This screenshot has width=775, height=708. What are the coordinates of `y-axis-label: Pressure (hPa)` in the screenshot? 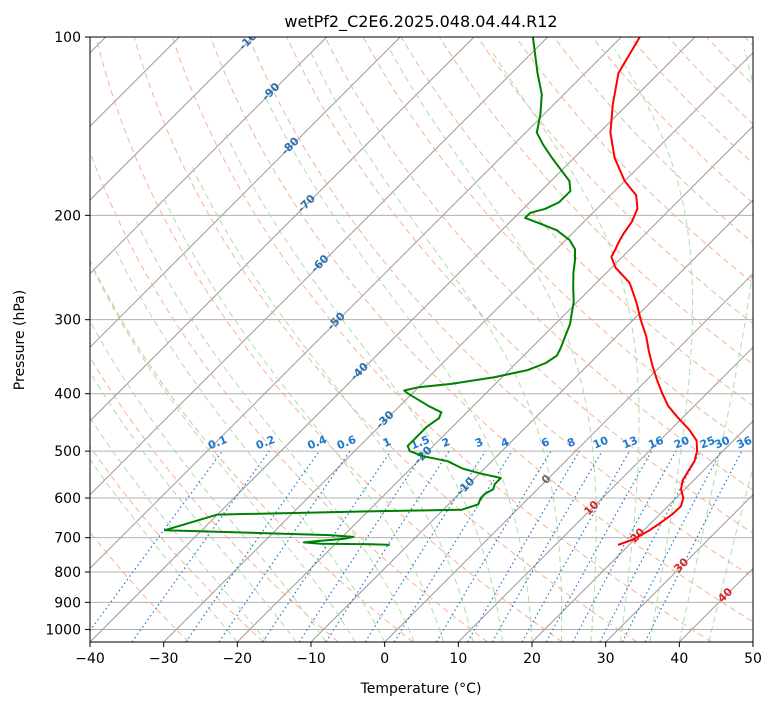 It's located at (20, 340).